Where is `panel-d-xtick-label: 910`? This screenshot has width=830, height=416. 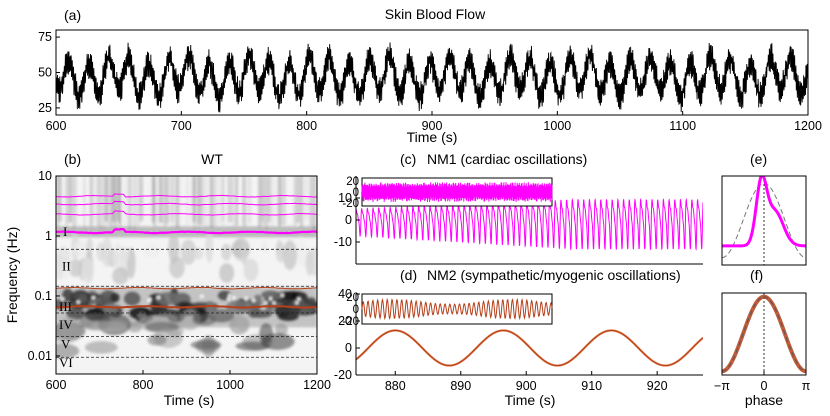
panel-d-xtick-label: 910 is located at coordinates (591, 386).